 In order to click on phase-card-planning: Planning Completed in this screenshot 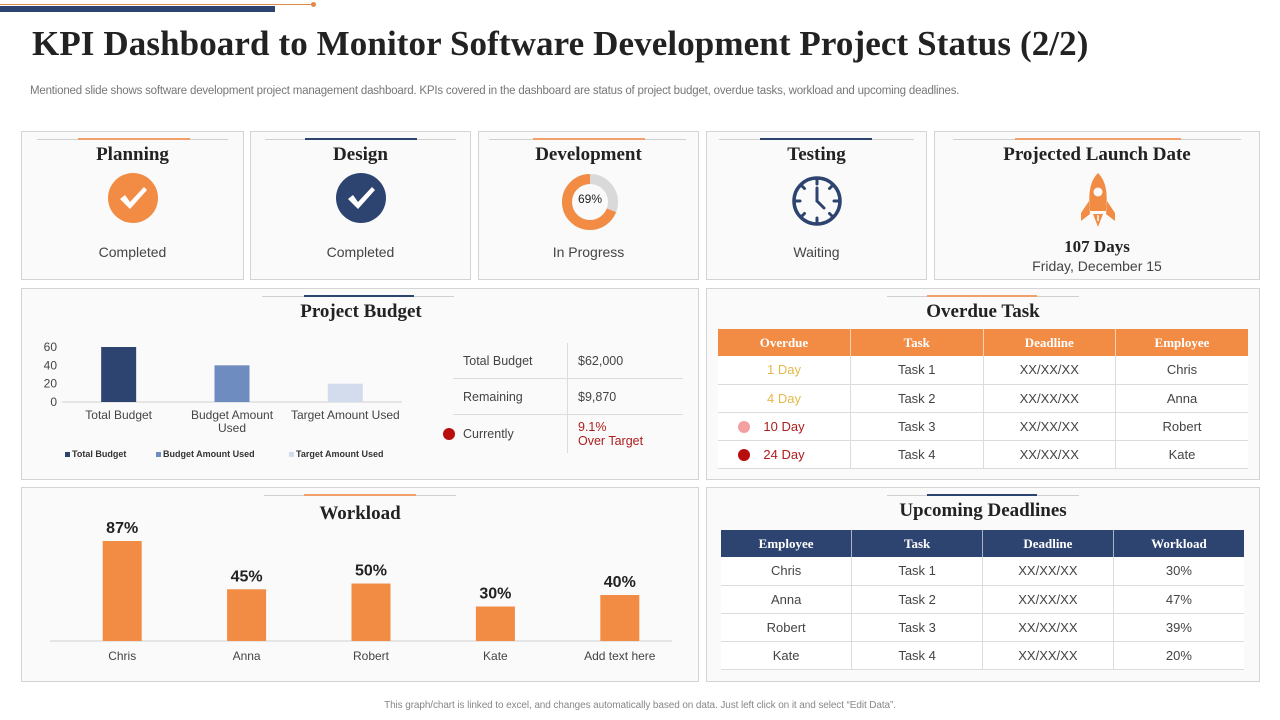, I will do `click(132, 205)`.